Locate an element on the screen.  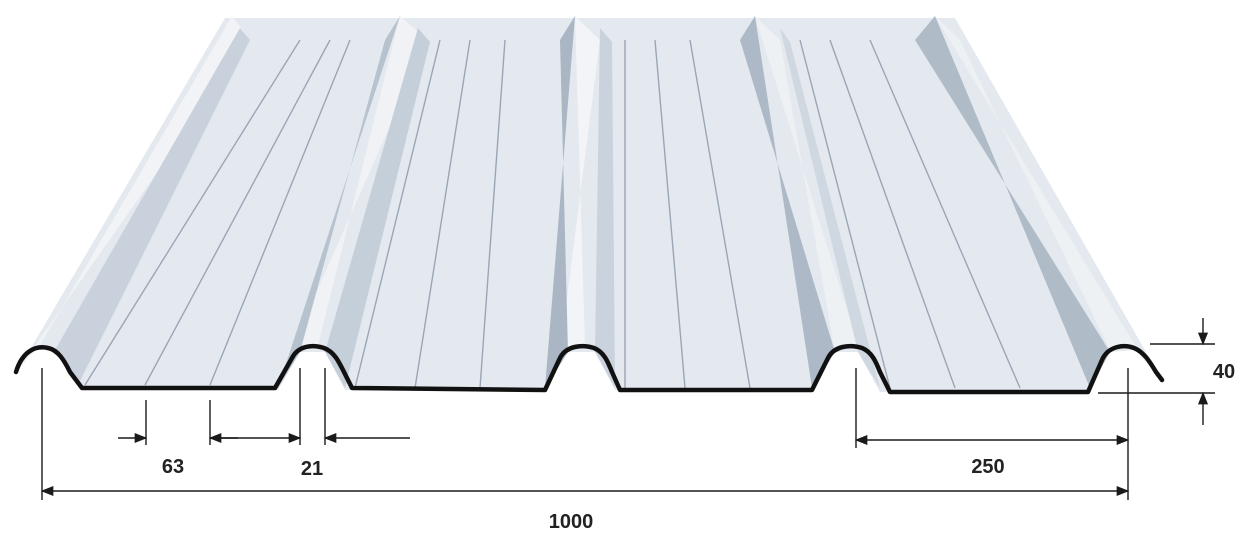
dimension-label-21: 21 is located at coordinates (312, 469).